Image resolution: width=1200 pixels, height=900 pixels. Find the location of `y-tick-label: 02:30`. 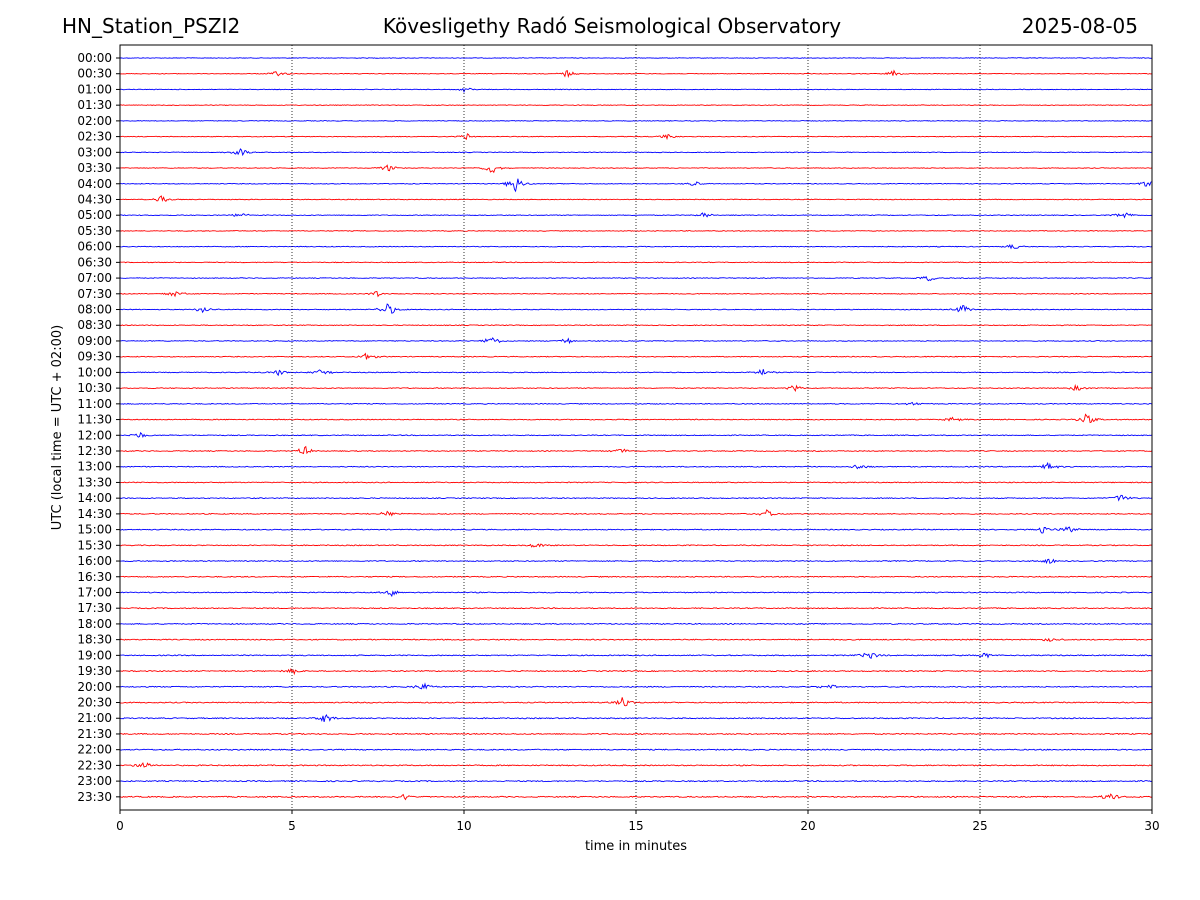

y-tick-label: 02:30 is located at coordinates (94, 137).